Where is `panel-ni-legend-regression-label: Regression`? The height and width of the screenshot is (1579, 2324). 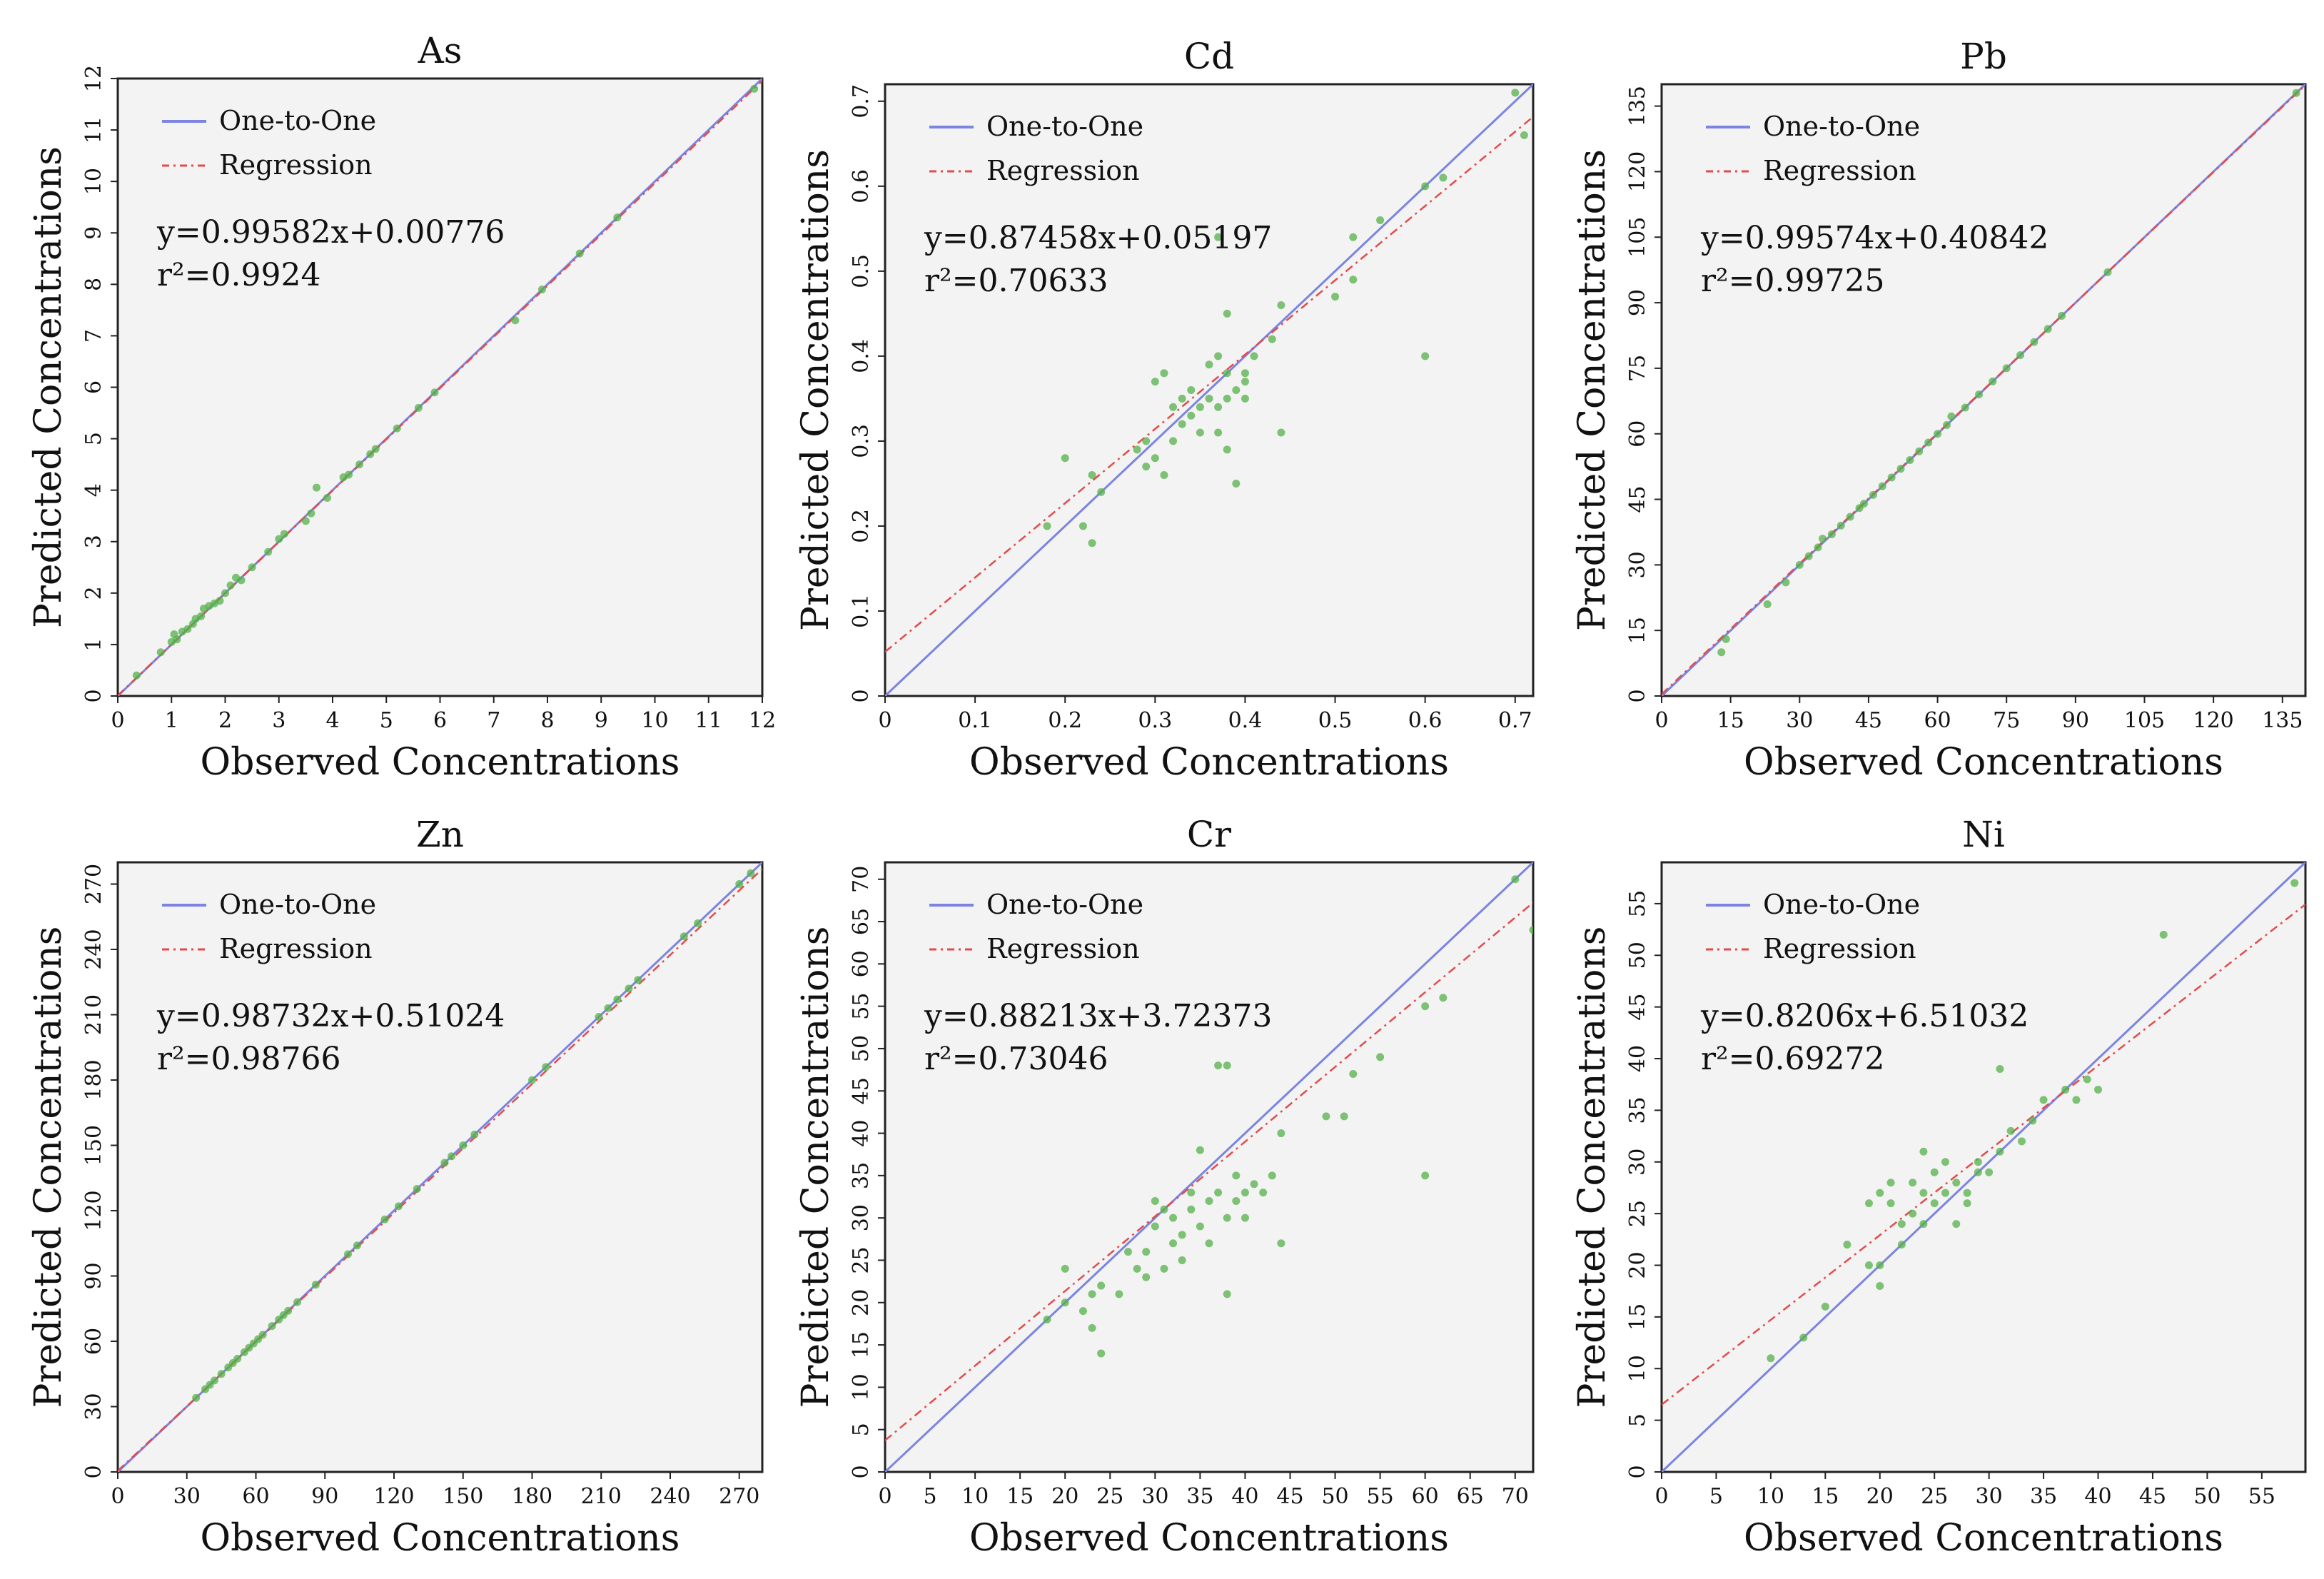 panel-ni-legend-regression-label: Regression is located at coordinates (1840, 948).